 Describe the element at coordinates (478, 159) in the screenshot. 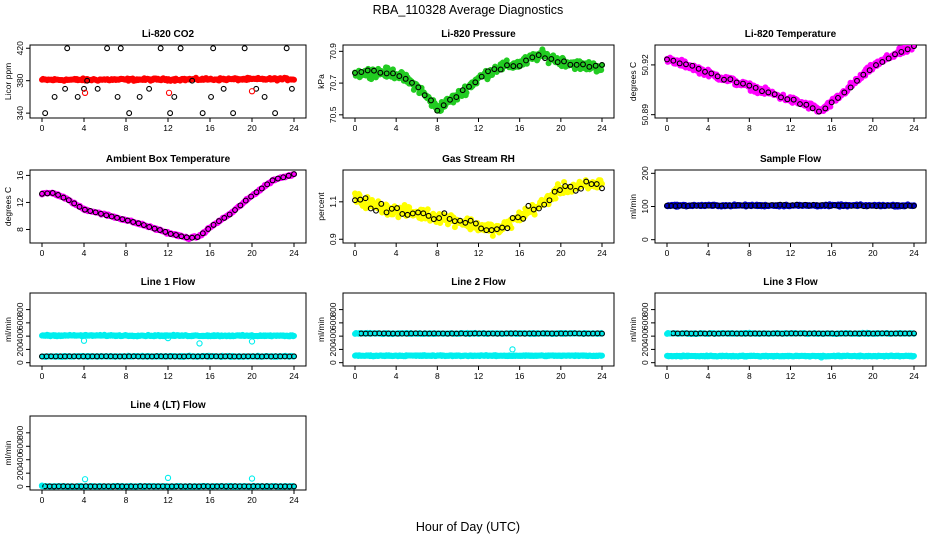

I see `chart-title: Gas Stream RH` at that location.